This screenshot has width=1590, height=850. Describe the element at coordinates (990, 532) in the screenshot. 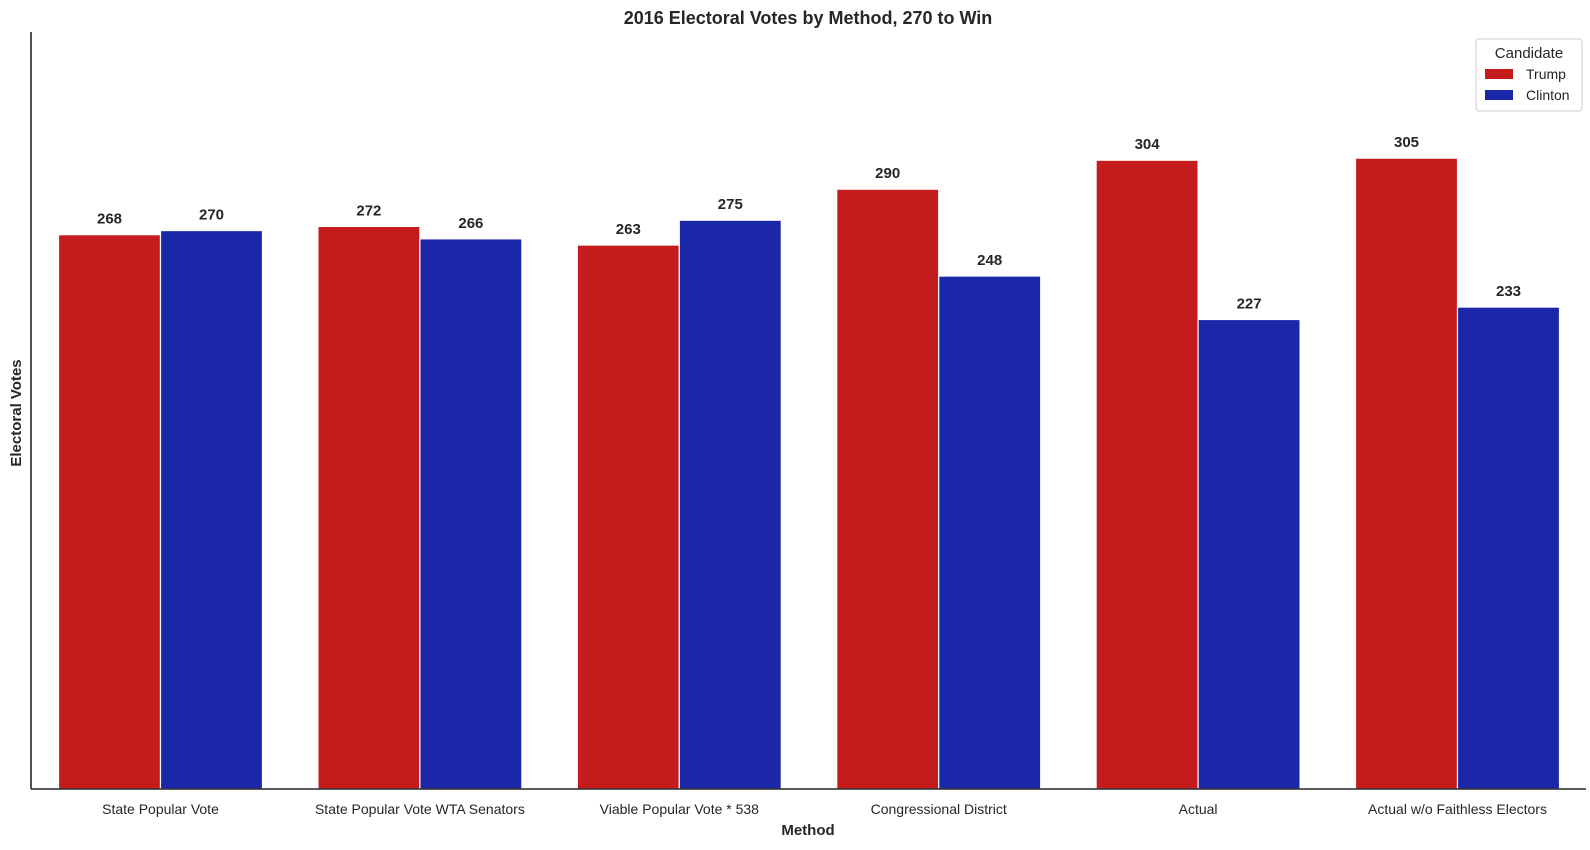

I see `bar-clinton-congressional-district` at that location.